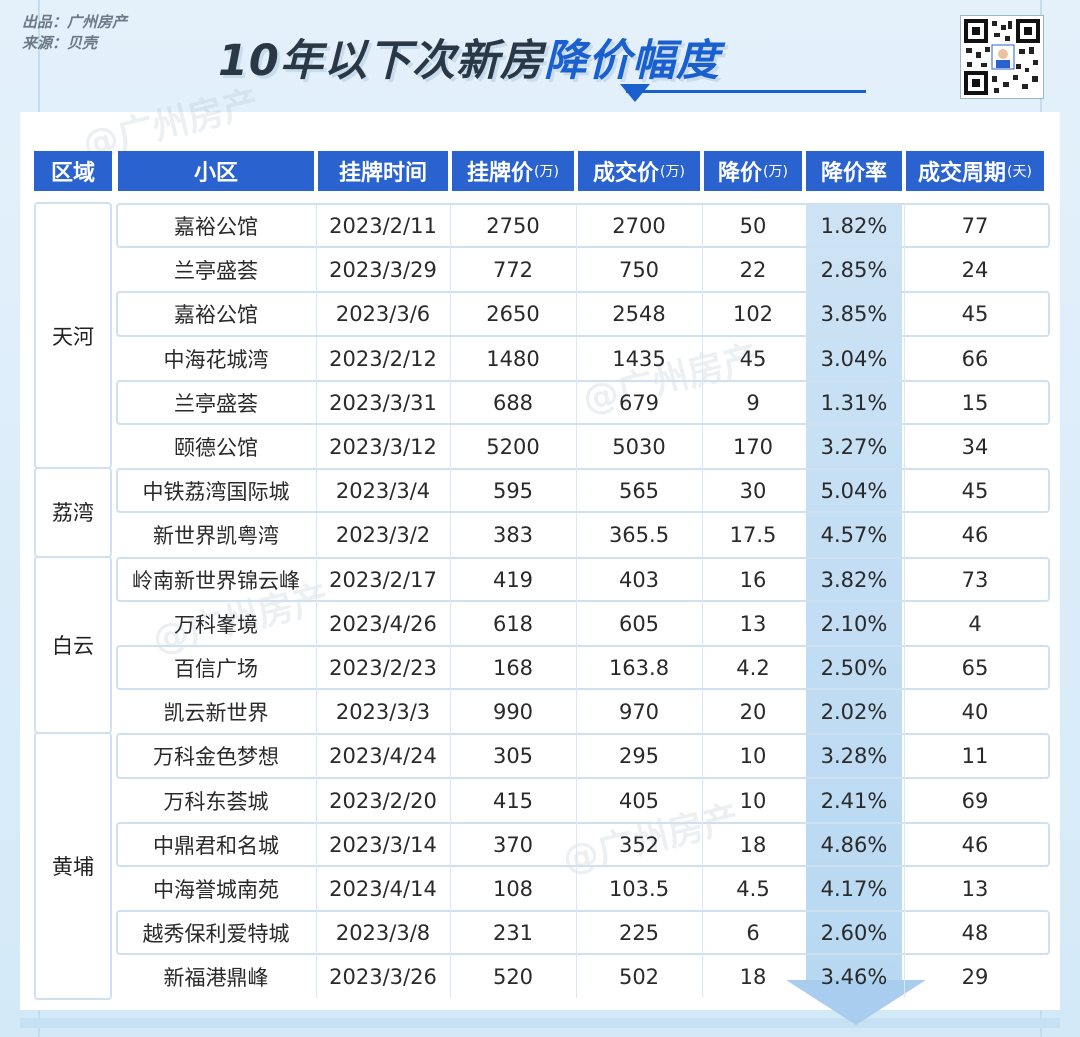  I want to click on header-deal-period: 成交周期 (天), so click(975, 171).